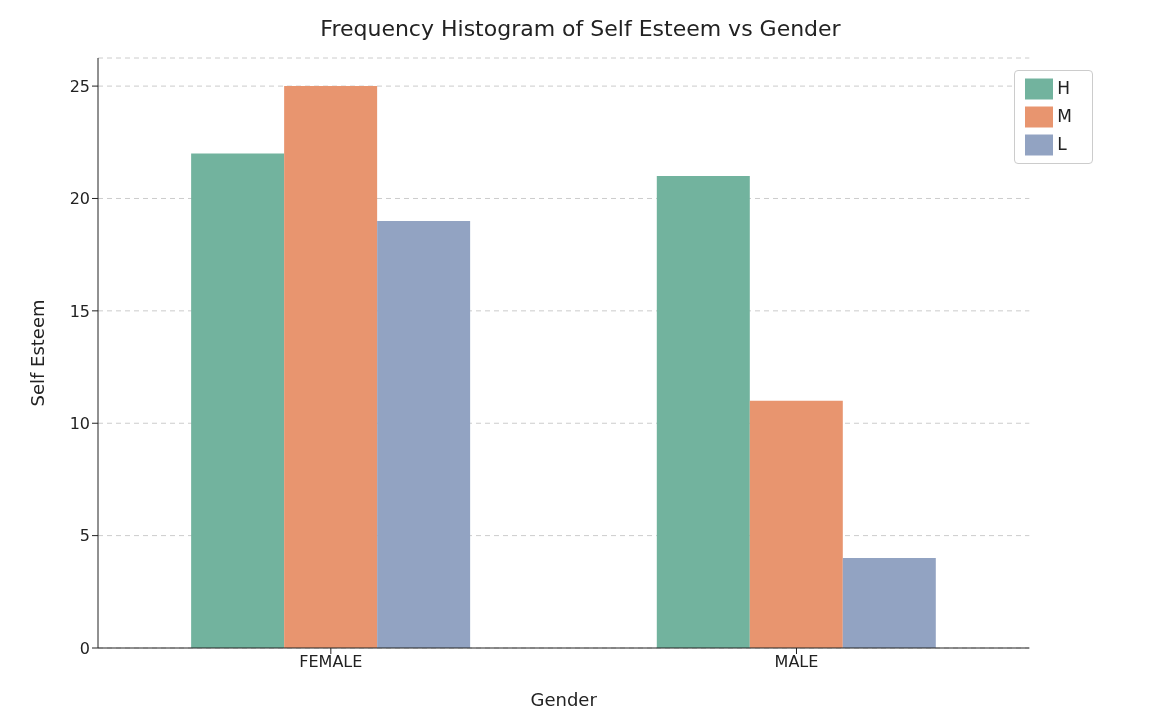 The width and height of the screenshot is (1161, 726). I want to click on x-axis-title: Gender, so click(564, 699).